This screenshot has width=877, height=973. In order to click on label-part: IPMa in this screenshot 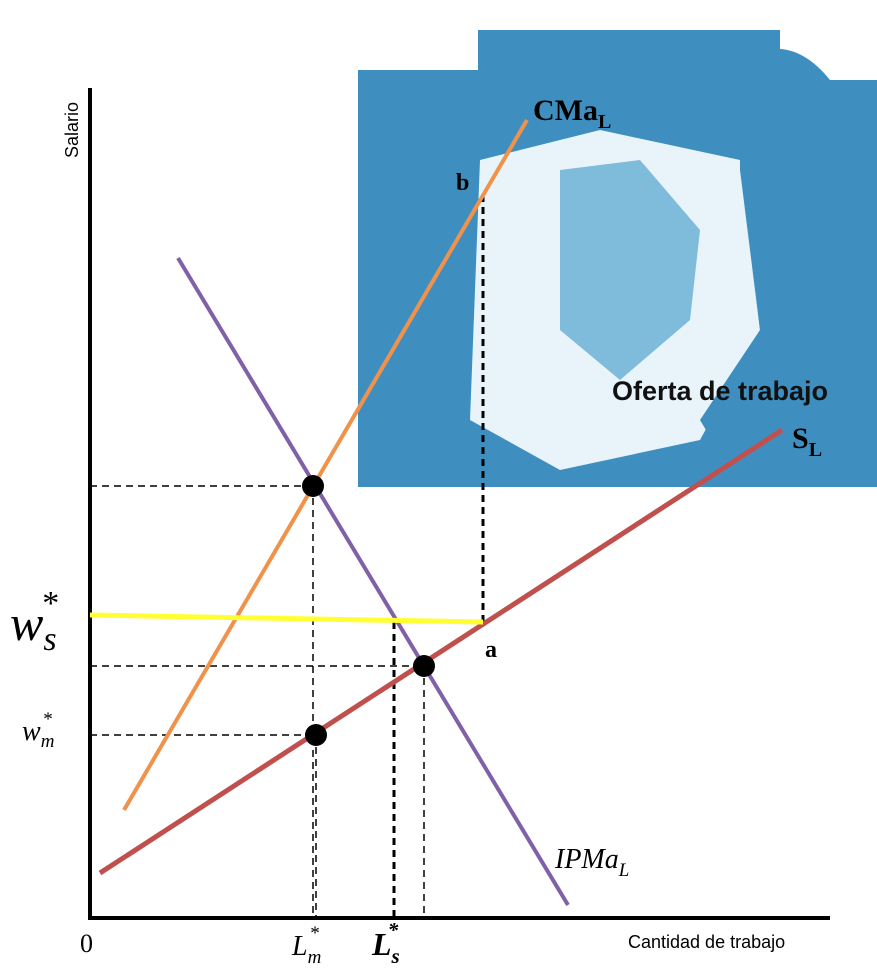, I will do `click(586, 859)`.